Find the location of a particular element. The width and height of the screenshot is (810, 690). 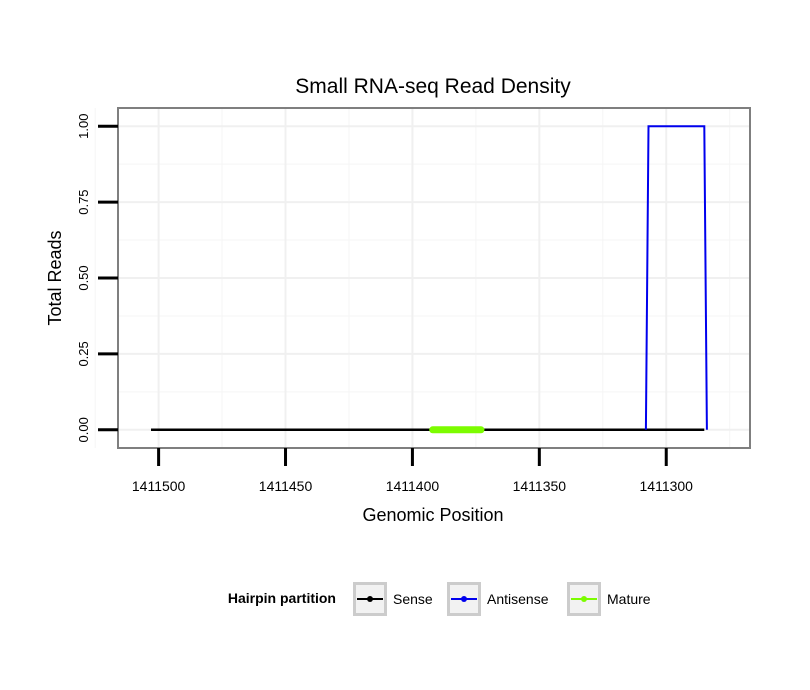

y-axis: 0.00 0.25 0.50 0.75 1.00 is located at coordinates (97, 278).